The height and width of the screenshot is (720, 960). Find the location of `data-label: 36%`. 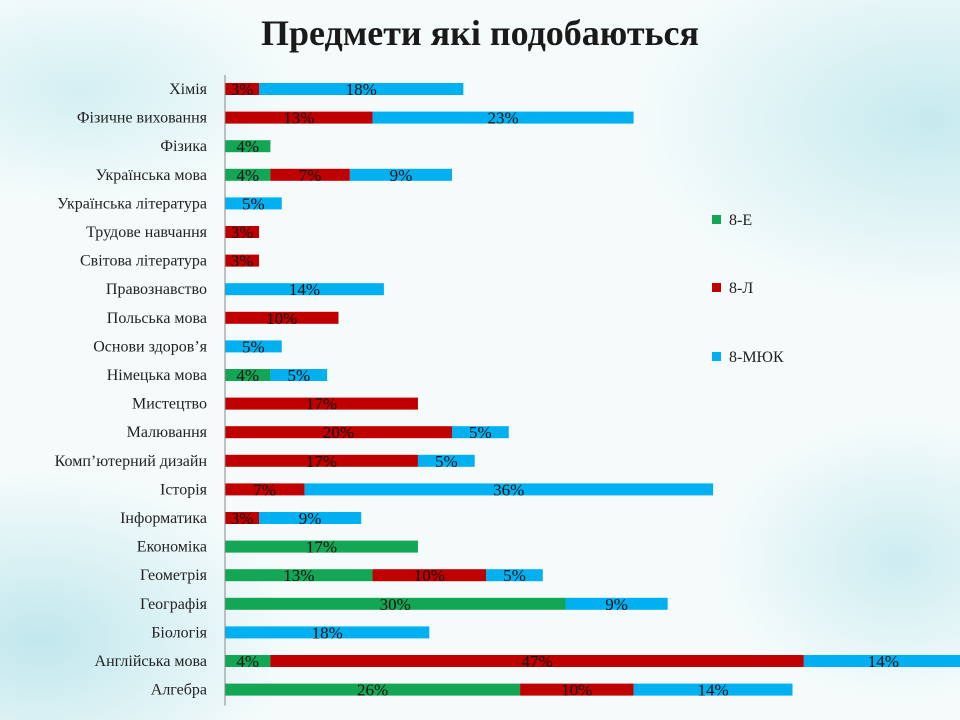

data-label: 36% is located at coordinates (508, 489).